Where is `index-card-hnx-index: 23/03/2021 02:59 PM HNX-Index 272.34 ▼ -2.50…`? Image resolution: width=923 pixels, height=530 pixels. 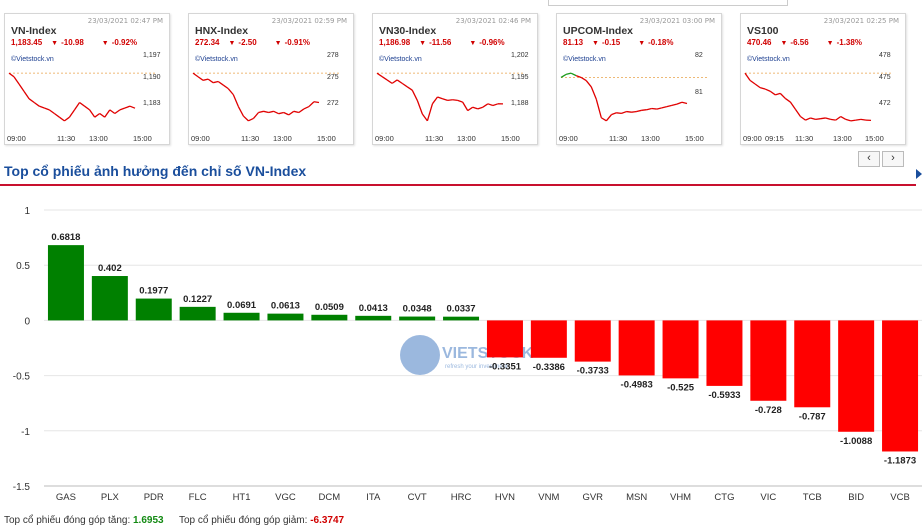
index-card-hnx-index: 23/03/2021 02:59 PM HNX-Index 272.34 ▼ -2.50… is located at coordinates (271, 79).